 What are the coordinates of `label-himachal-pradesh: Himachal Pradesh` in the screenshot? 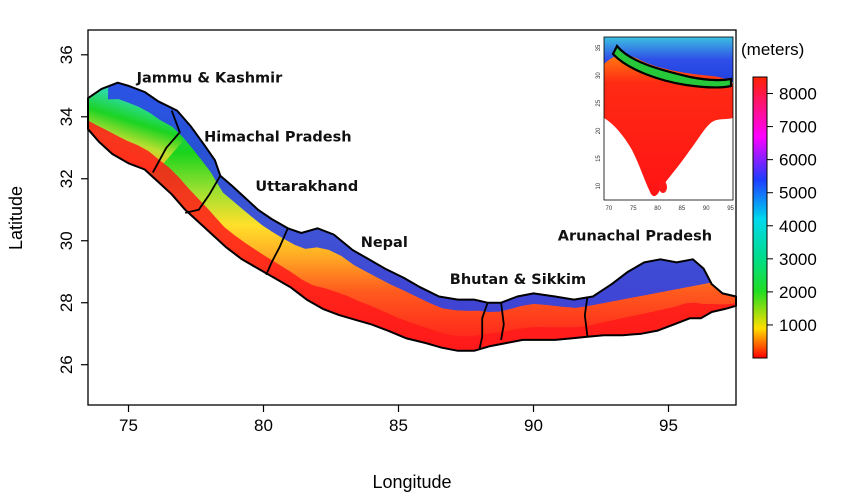 It's located at (277, 138).